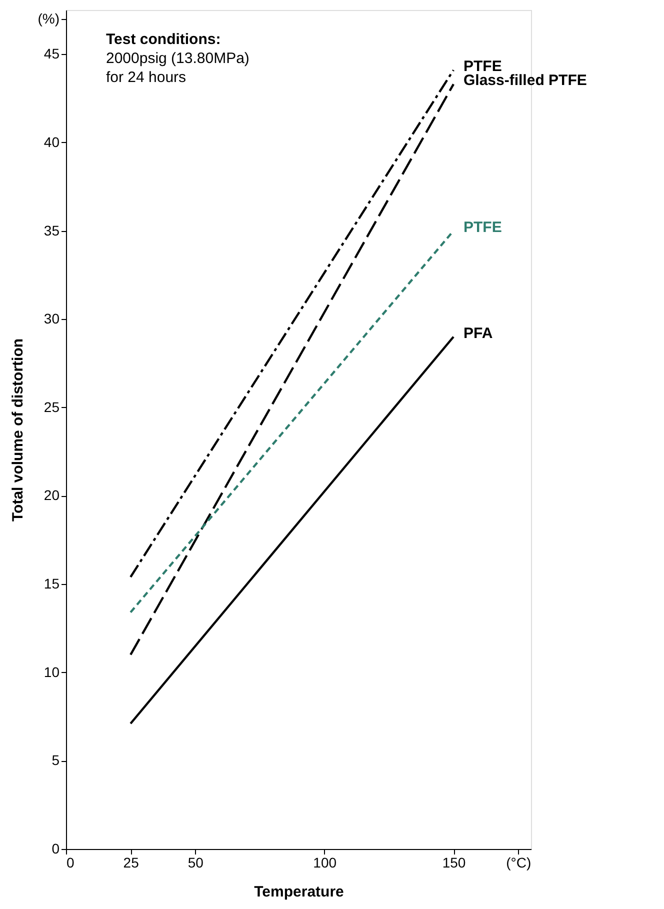 Image resolution: width=664 pixels, height=909 pixels. Describe the element at coordinates (56, 760) in the screenshot. I see `y-tick-label: 5` at that location.